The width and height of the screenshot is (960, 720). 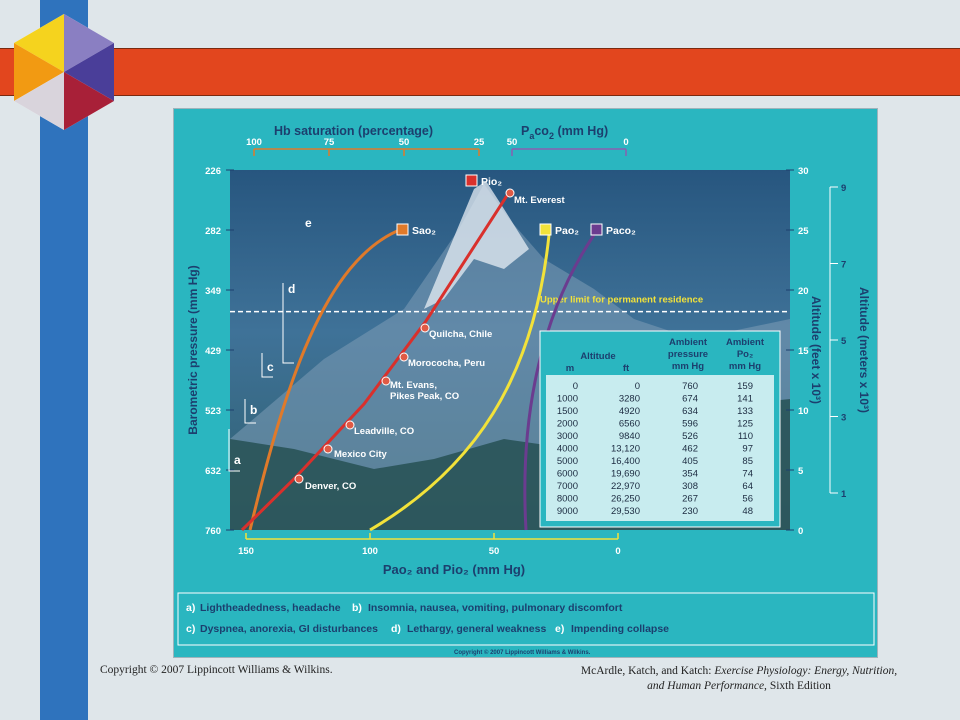 What do you see at coordinates (460, 334) in the screenshot?
I see `location-label: Quilcha, Chile` at bounding box center [460, 334].